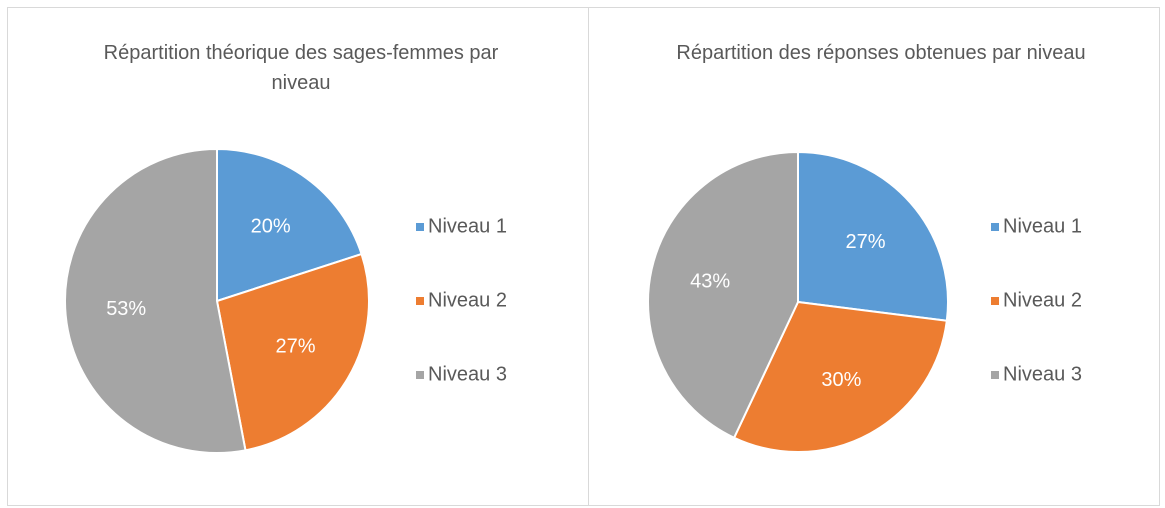  What do you see at coordinates (126, 309) in the screenshot?
I see `data-label: 53%` at bounding box center [126, 309].